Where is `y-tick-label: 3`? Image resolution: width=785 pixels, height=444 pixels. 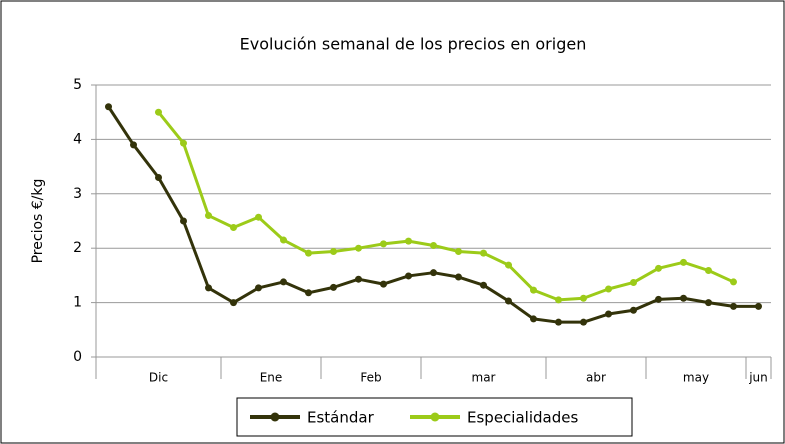 y-tick-label: 3 is located at coordinates (77, 194).